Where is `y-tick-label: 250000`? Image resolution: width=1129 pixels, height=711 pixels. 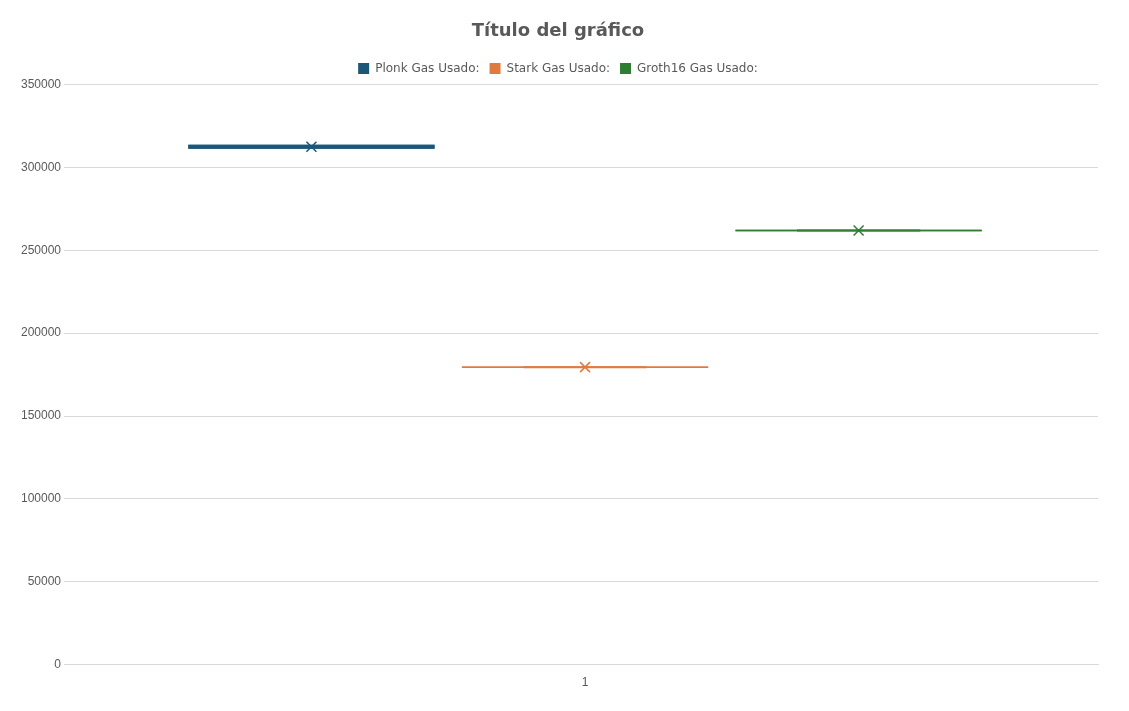
y-tick-label: 250000 is located at coordinates (41, 249).